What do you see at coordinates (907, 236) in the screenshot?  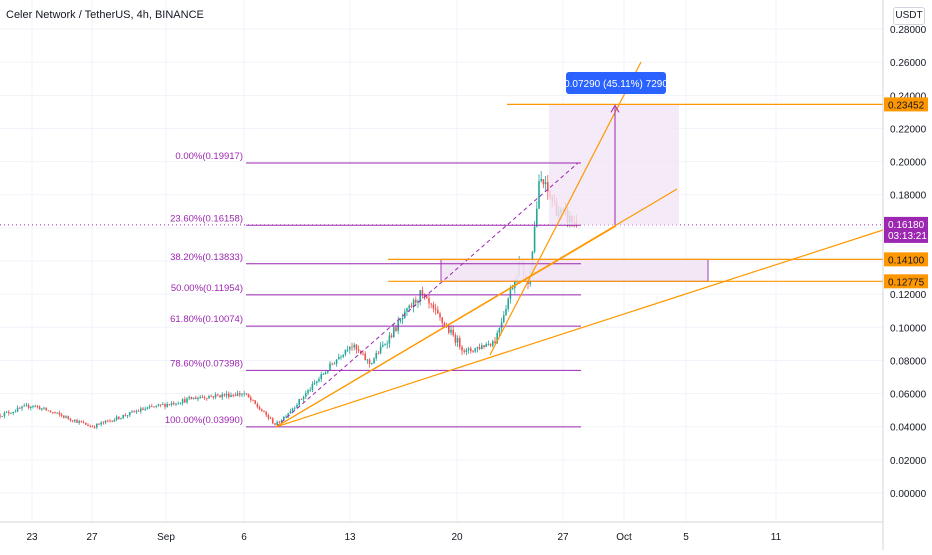 I see `last-price-badge: 03:13:21` at bounding box center [907, 236].